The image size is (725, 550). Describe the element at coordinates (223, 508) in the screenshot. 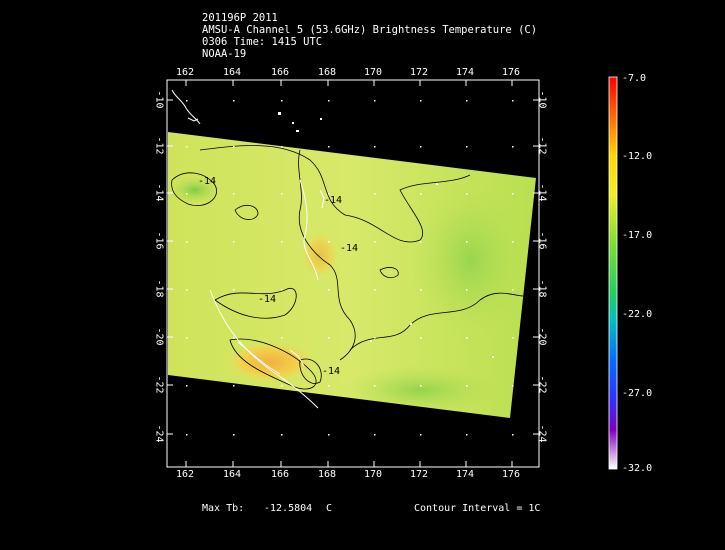

I see `max-tb-label: Max Tb:` at that location.